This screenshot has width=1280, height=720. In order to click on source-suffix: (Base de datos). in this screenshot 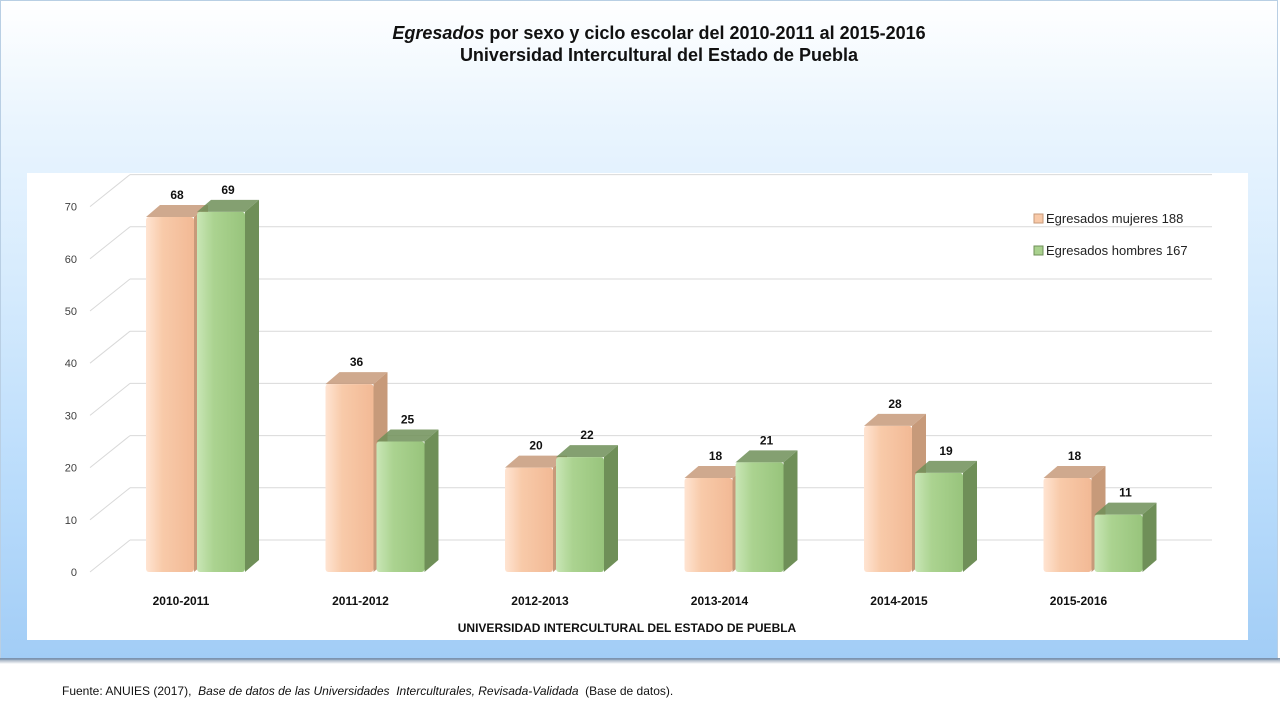, I will do `click(626, 691)`.